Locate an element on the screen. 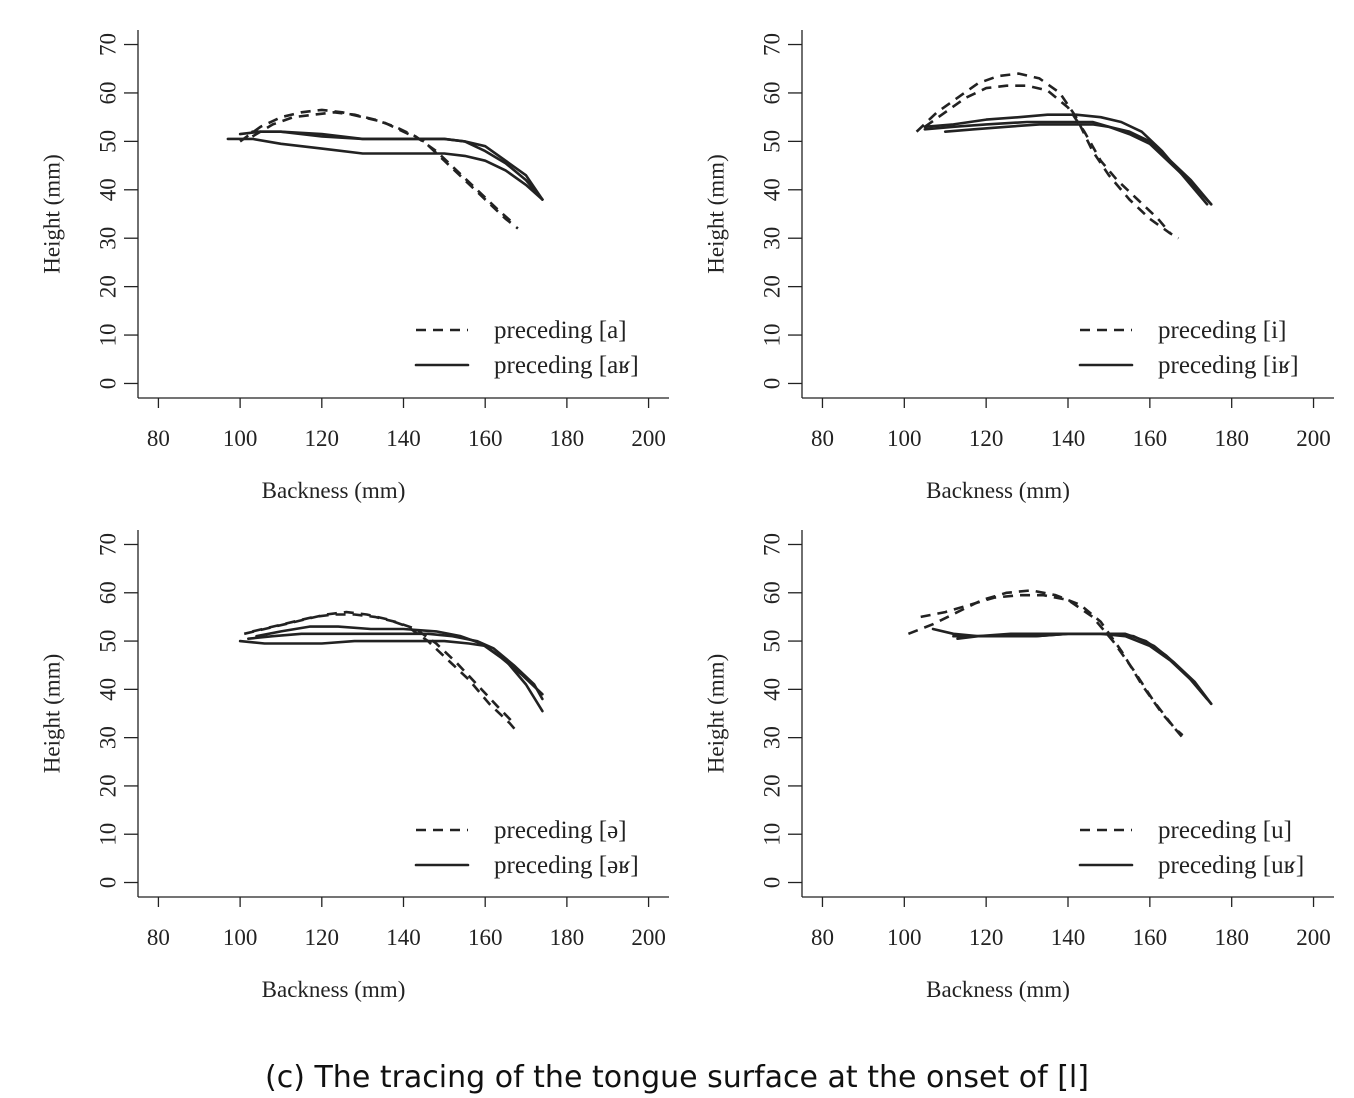 Image resolution: width=1354 pixels, height=1098 pixels. legend-label: preceding [u] is located at coordinates (1225, 830).